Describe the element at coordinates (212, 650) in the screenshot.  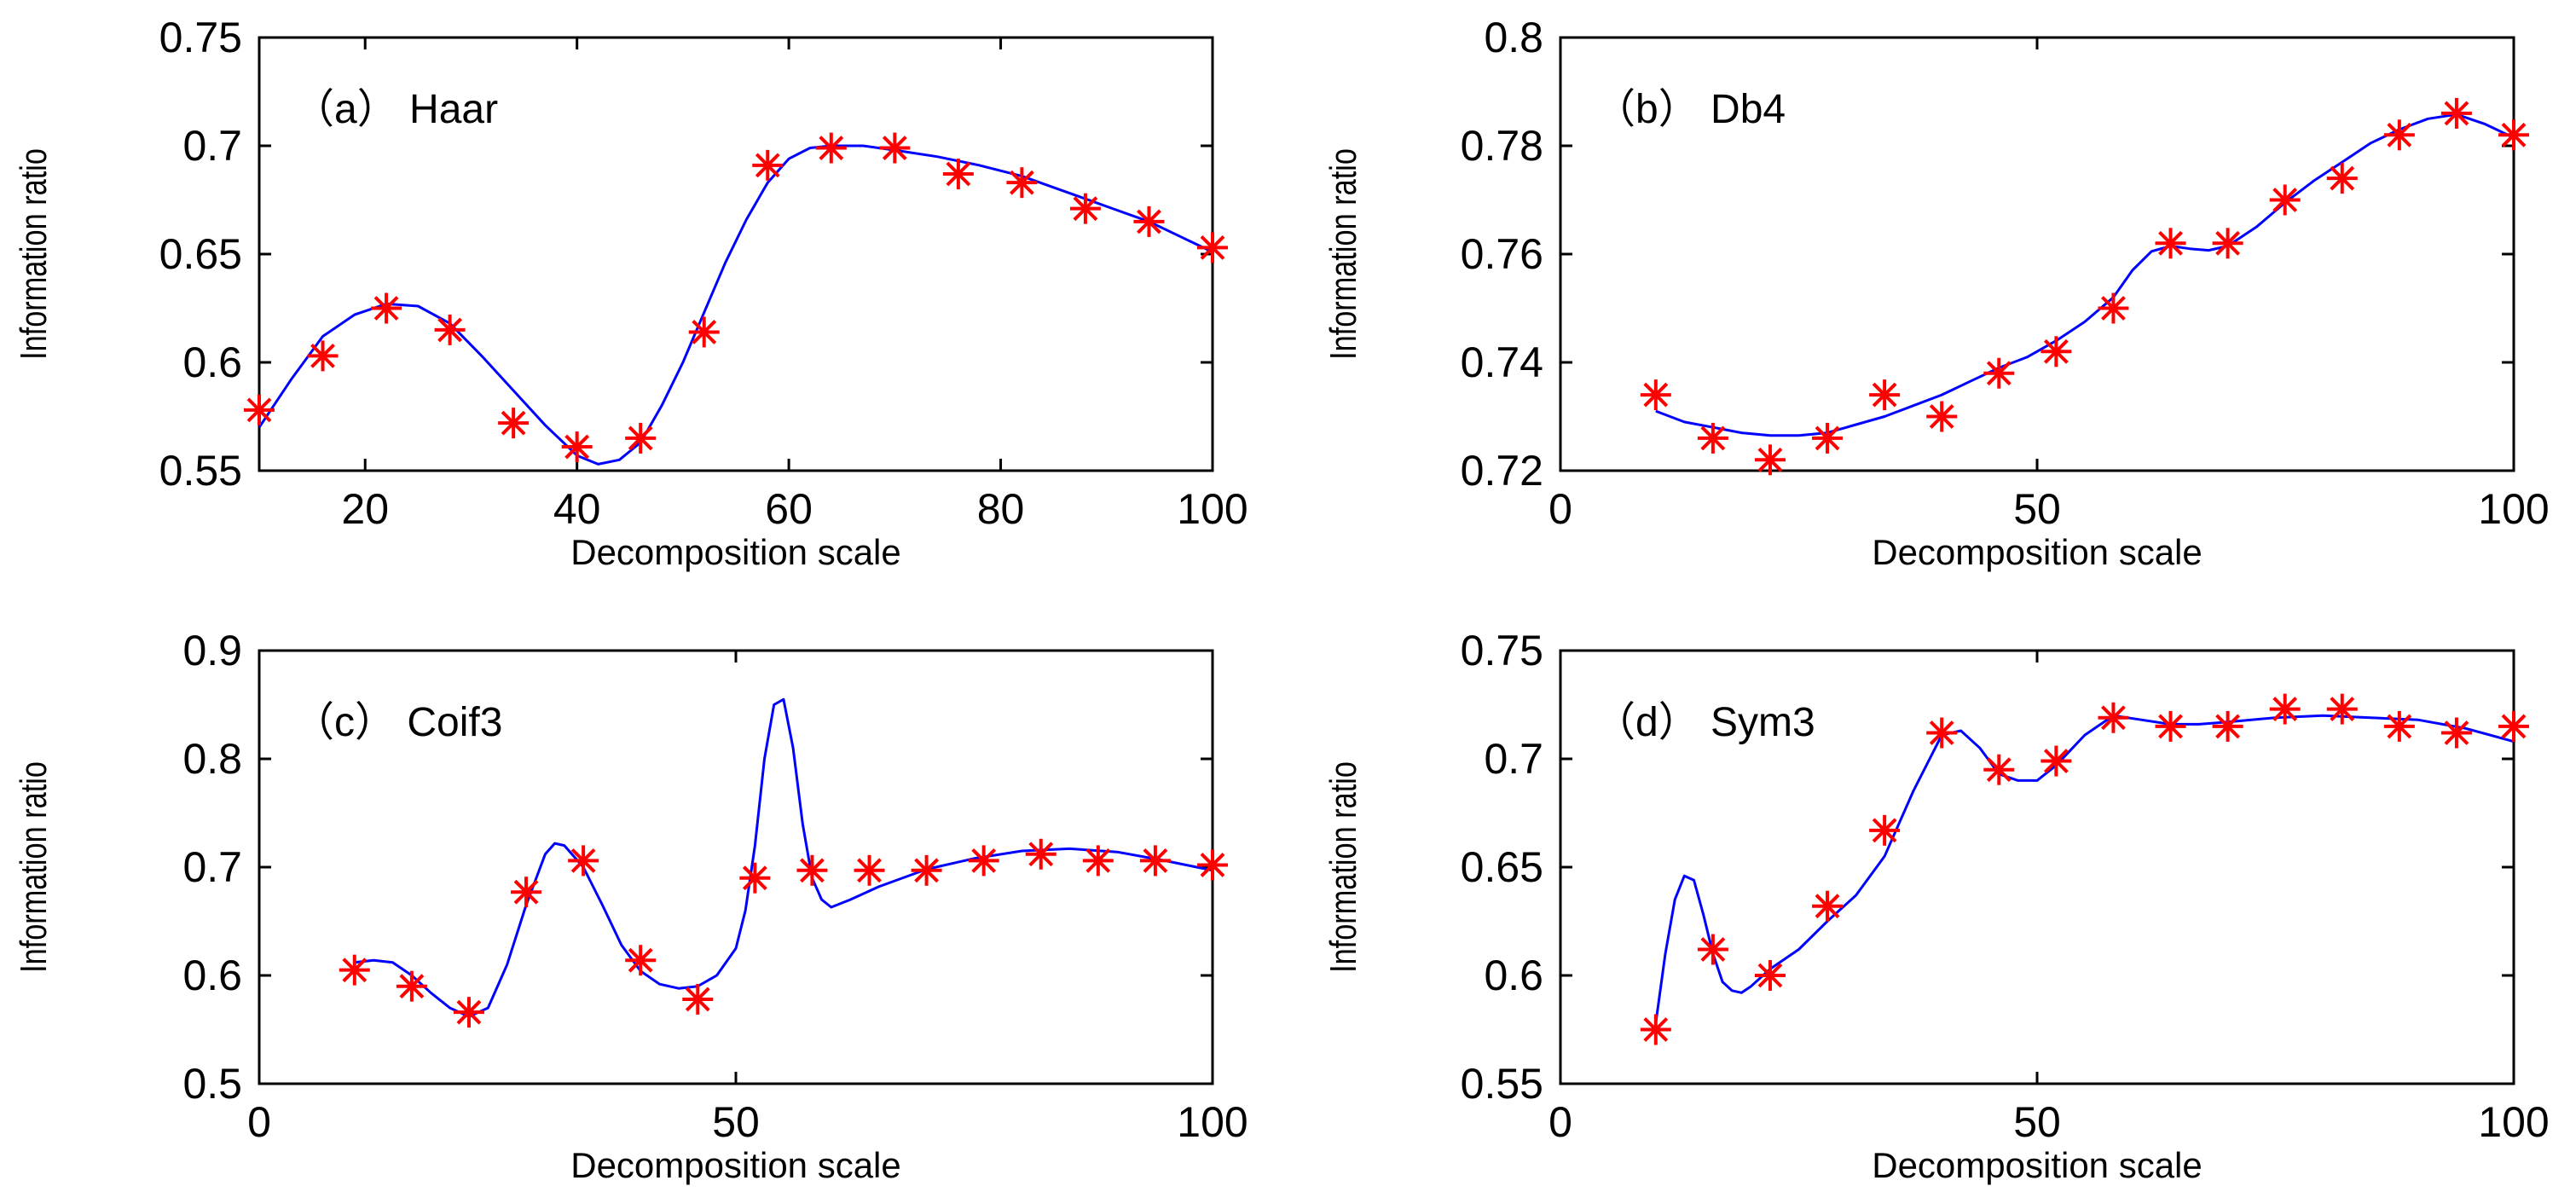
I see `y-tick-label-c-4: 0.9` at that location.